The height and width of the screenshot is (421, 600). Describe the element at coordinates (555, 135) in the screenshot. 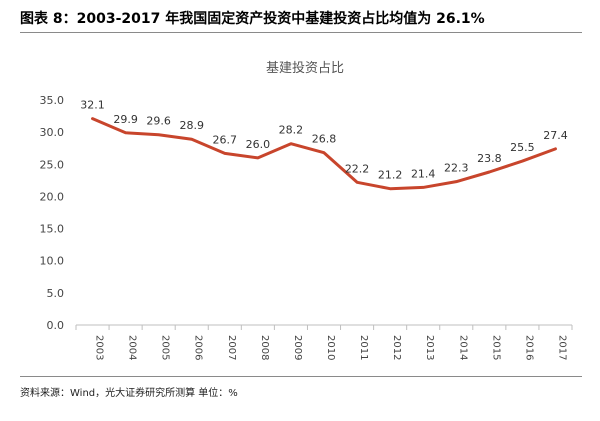

I see `data-label: 27.4` at that location.